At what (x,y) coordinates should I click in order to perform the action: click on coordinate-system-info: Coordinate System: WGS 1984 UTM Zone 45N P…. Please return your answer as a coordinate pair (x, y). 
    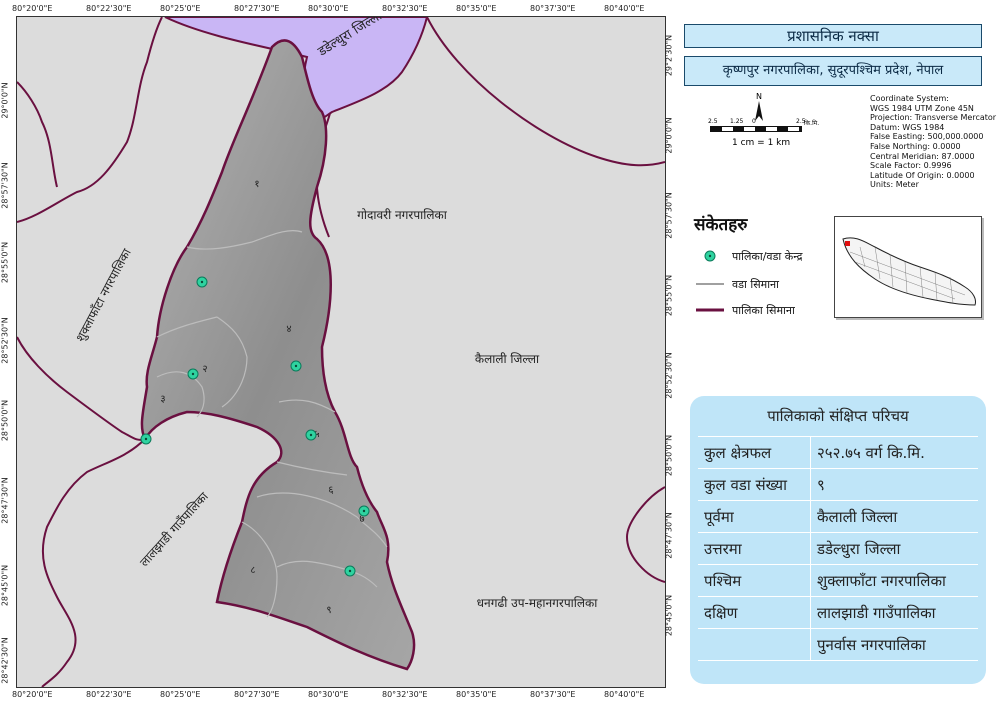
    Looking at the image, I should click on (933, 142).